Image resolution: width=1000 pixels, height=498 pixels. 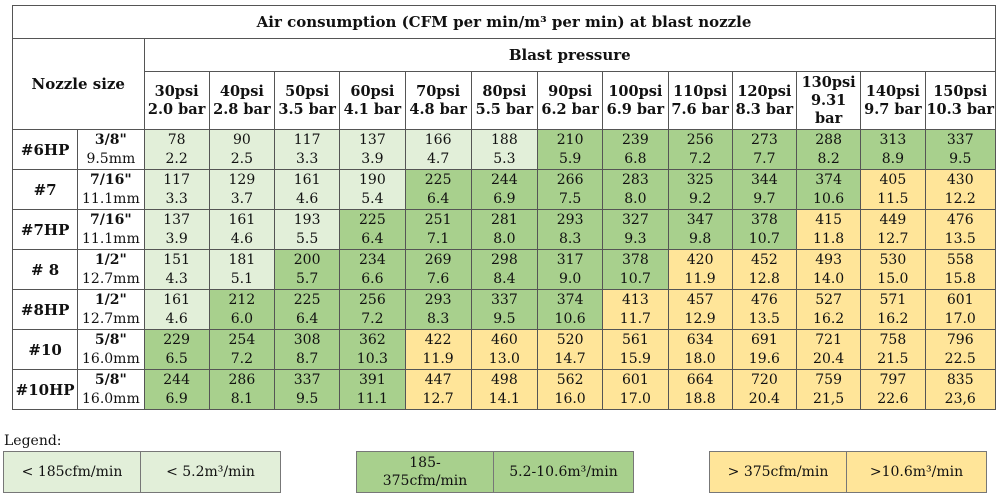 What do you see at coordinates (570, 229) in the screenshot?
I see `value-cell: 293 8.3` at bounding box center [570, 229].